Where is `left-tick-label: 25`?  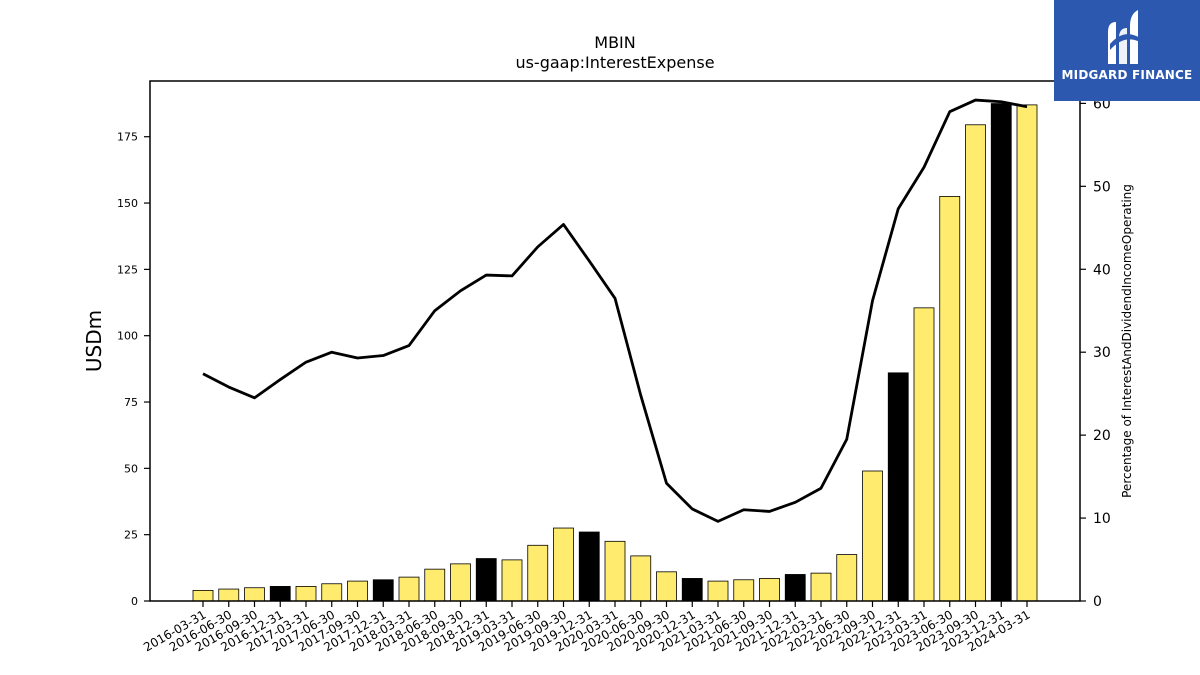
left-tick-label: 25 is located at coordinates (131, 535).